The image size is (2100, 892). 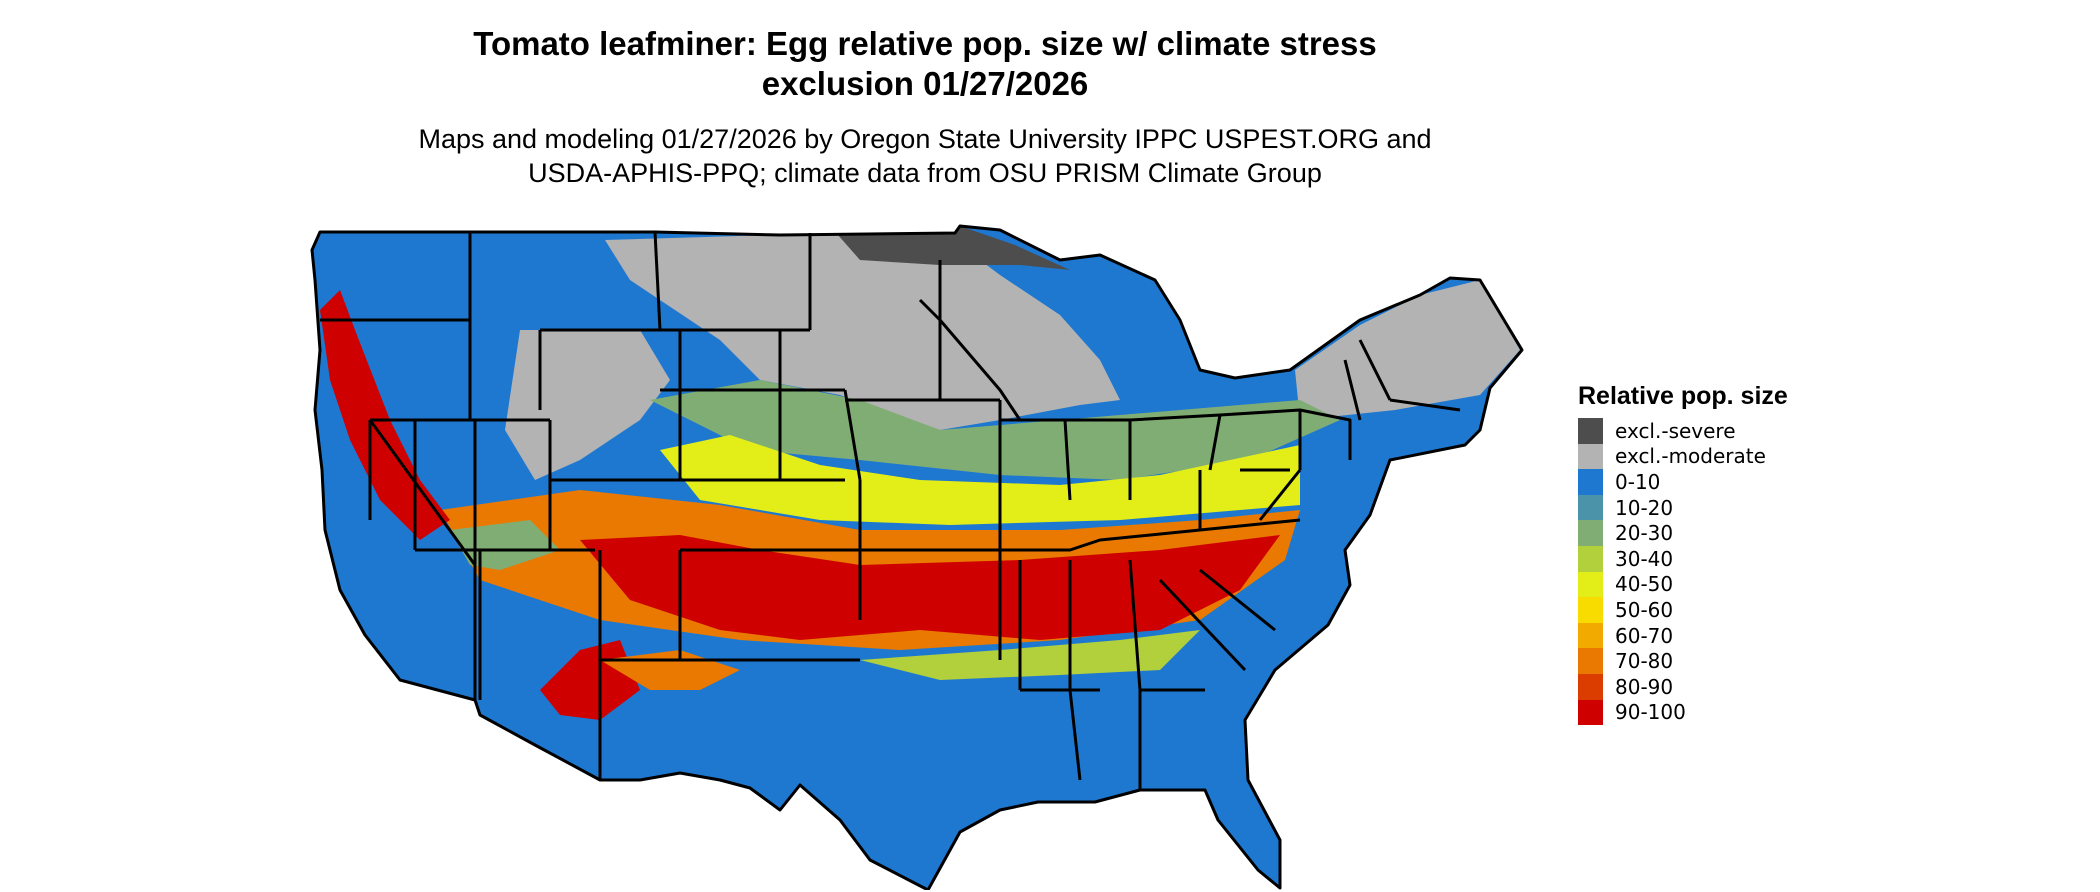 I want to click on legend-label: 90-100, so click(x=1650, y=712).